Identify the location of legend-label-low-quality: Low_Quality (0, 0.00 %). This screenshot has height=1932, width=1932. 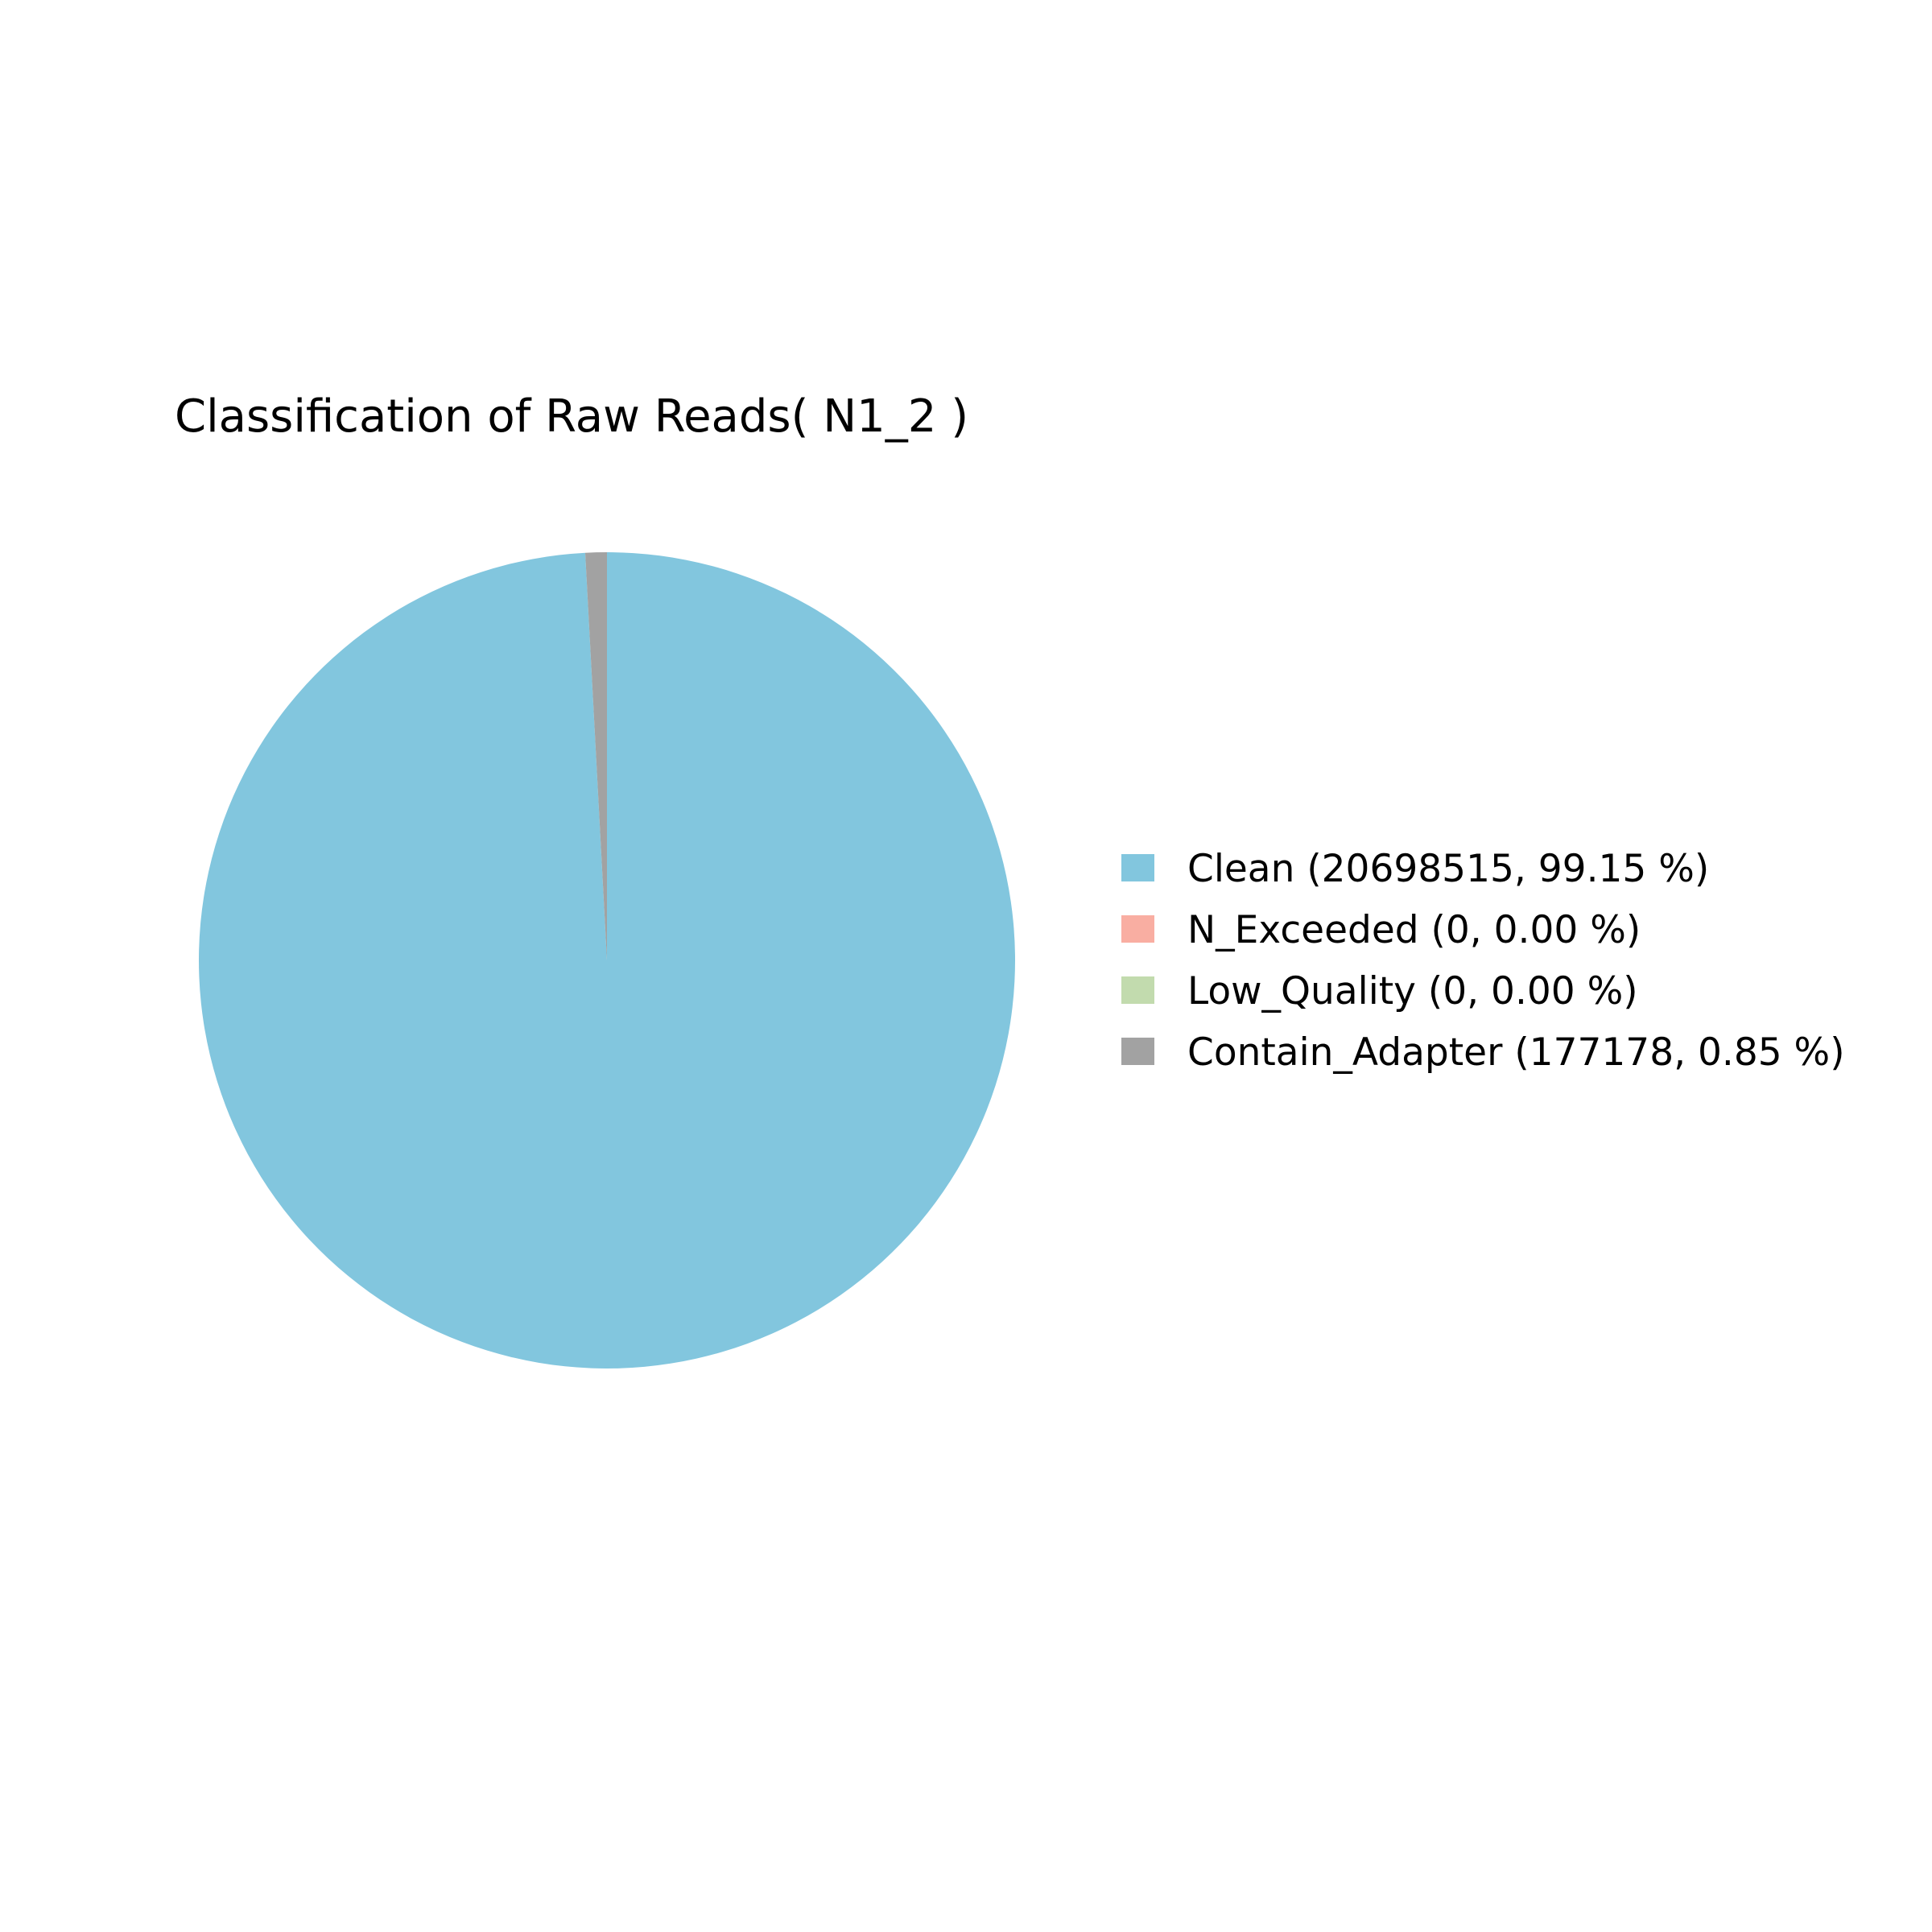
(1412, 991).